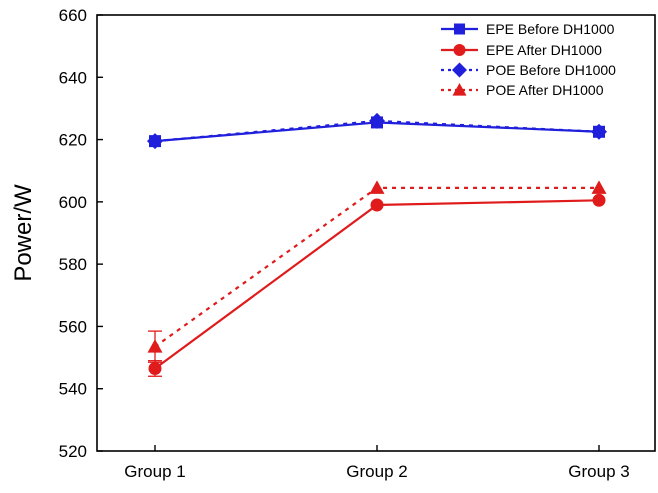 This screenshot has width=658, height=493. What do you see at coordinates (551, 70) in the screenshot?
I see `legend-label: POE Before DH1000` at bounding box center [551, 70].